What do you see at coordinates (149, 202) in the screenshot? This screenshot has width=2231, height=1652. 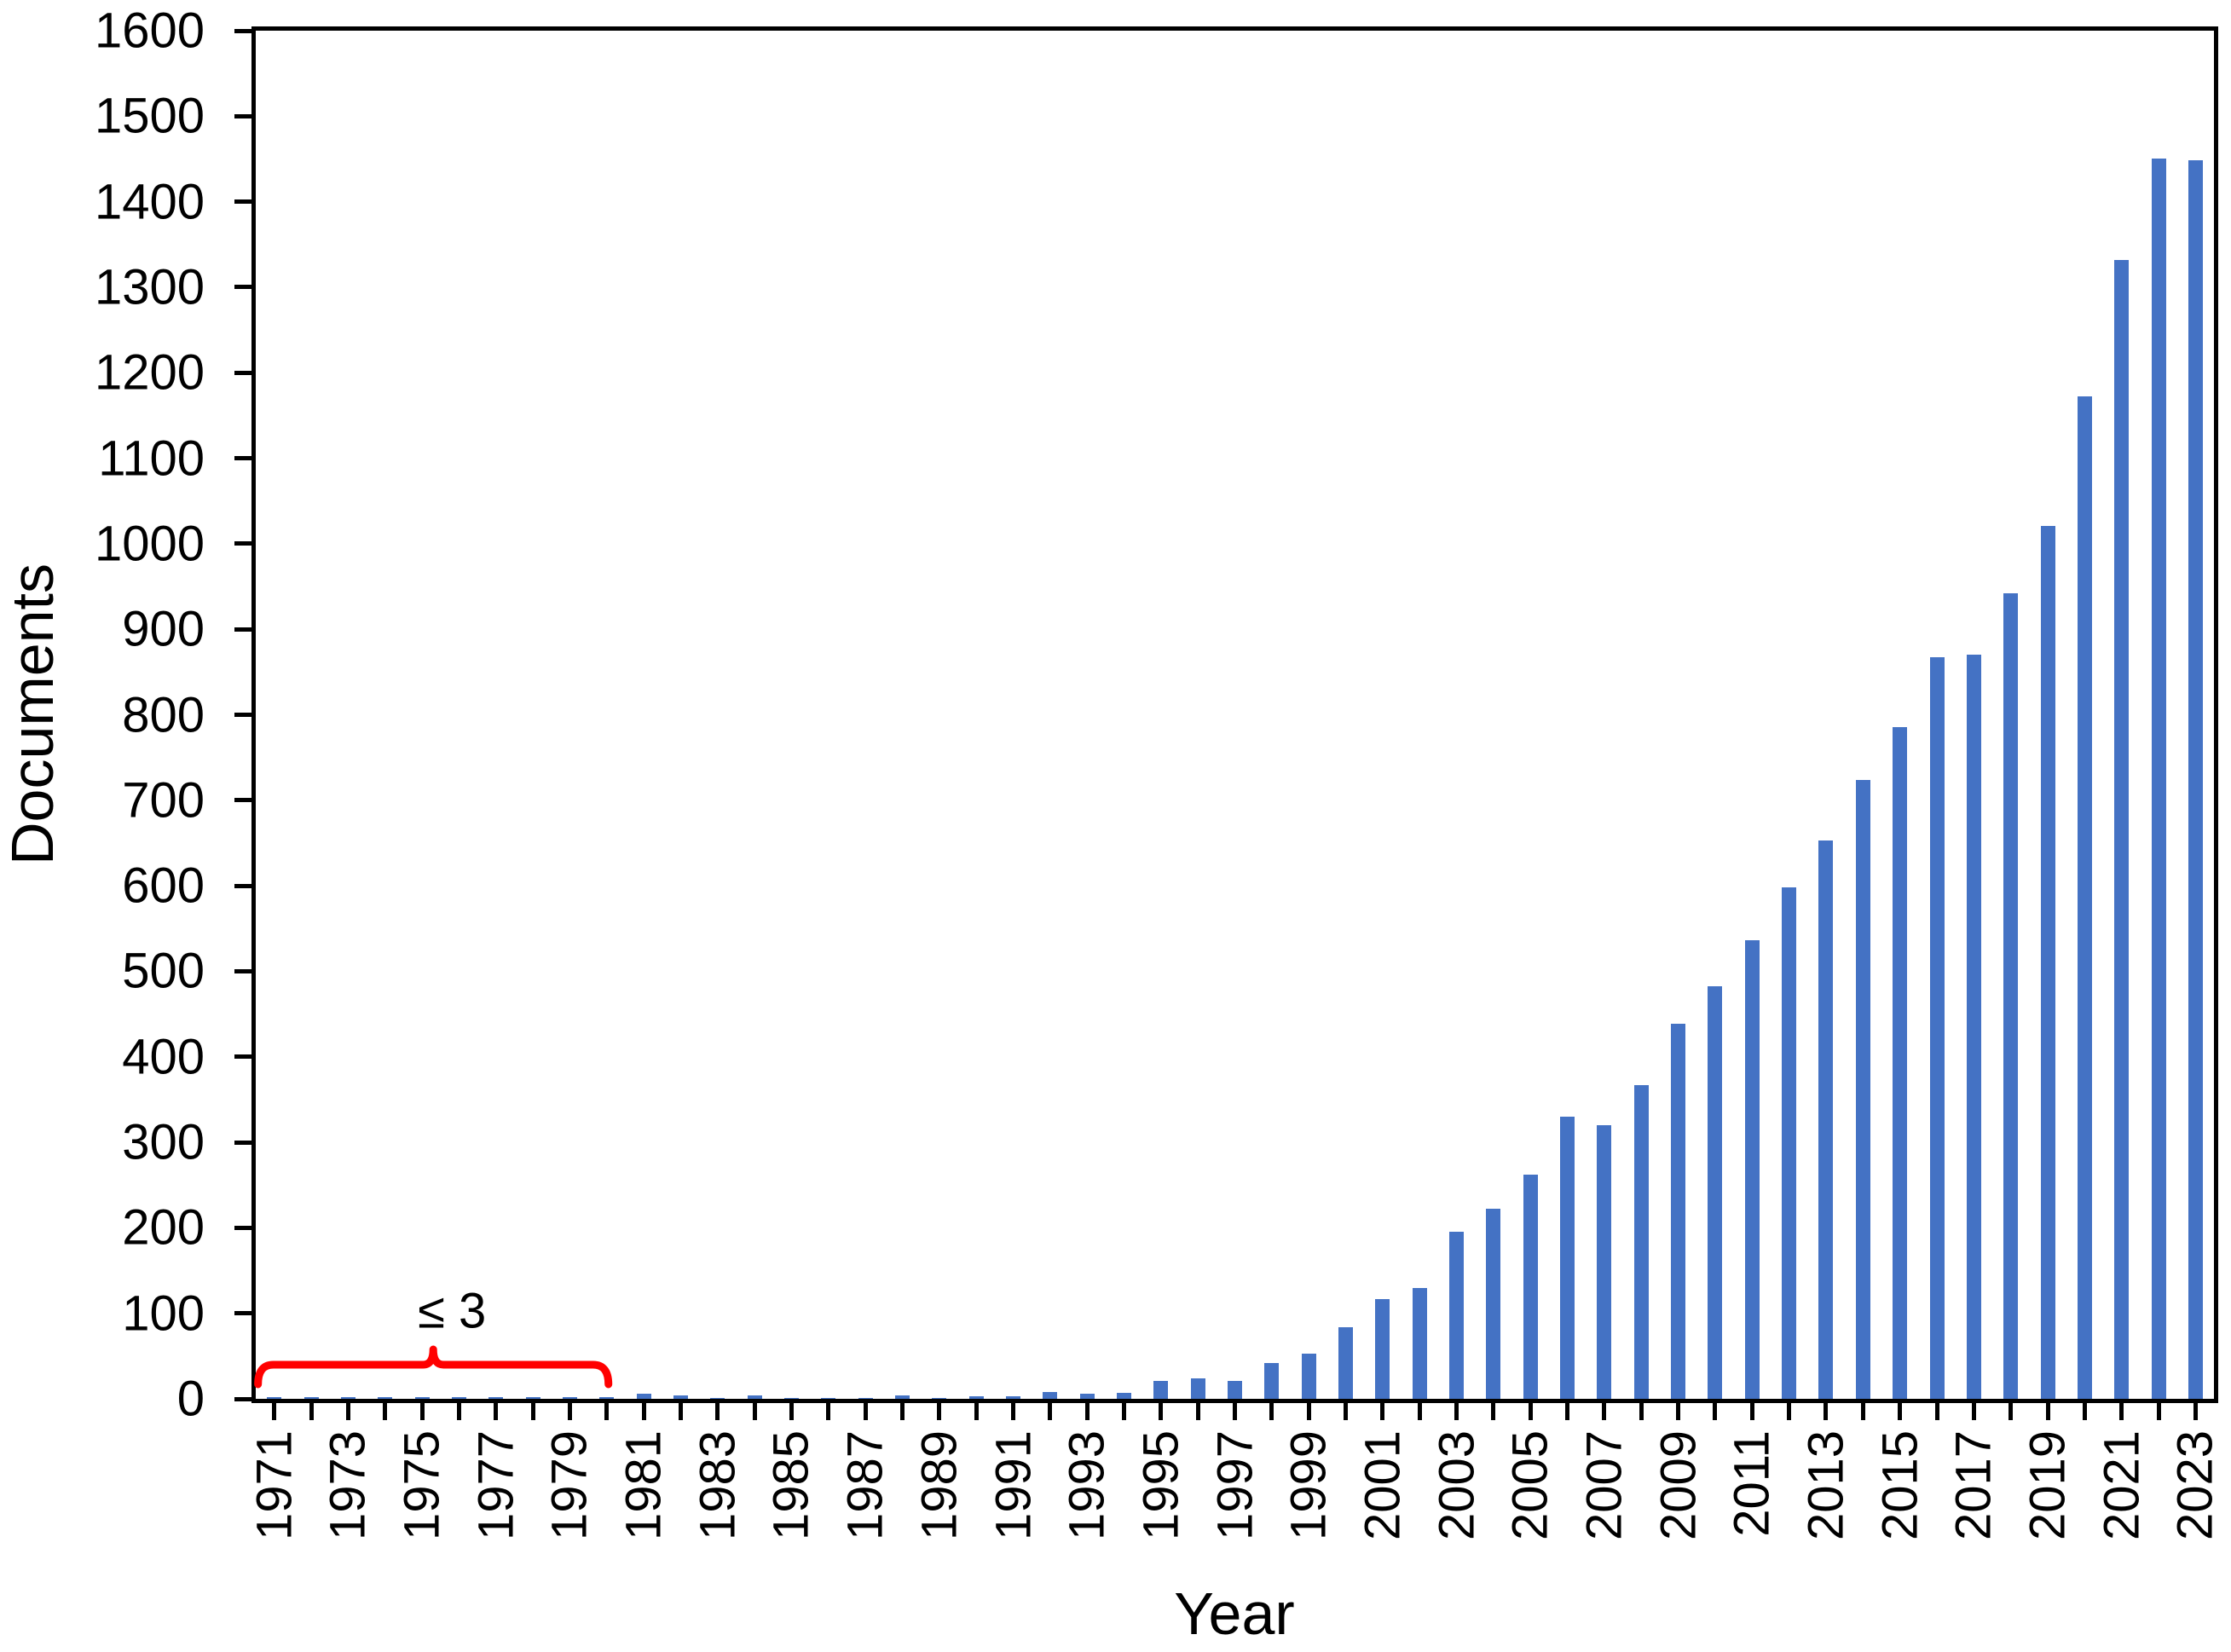 I see `y-tick-label-1400: 1400` at bounding box center [149, 202].